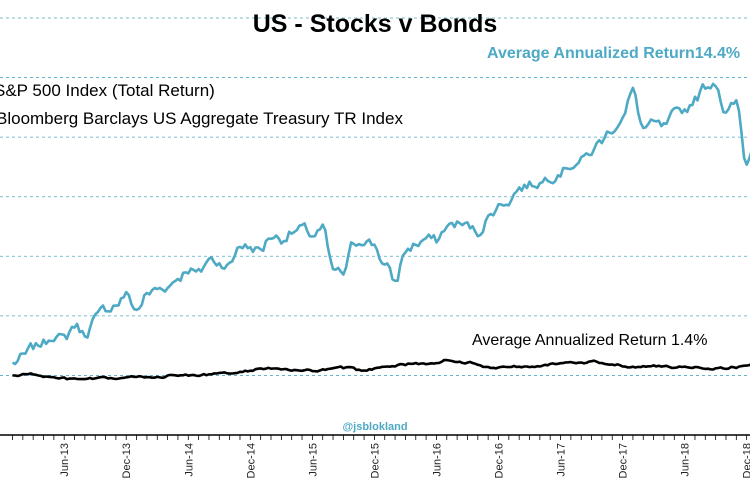  I want to click on legend-stocks: S&P 500 Index (Total Return), so click(107, 90).